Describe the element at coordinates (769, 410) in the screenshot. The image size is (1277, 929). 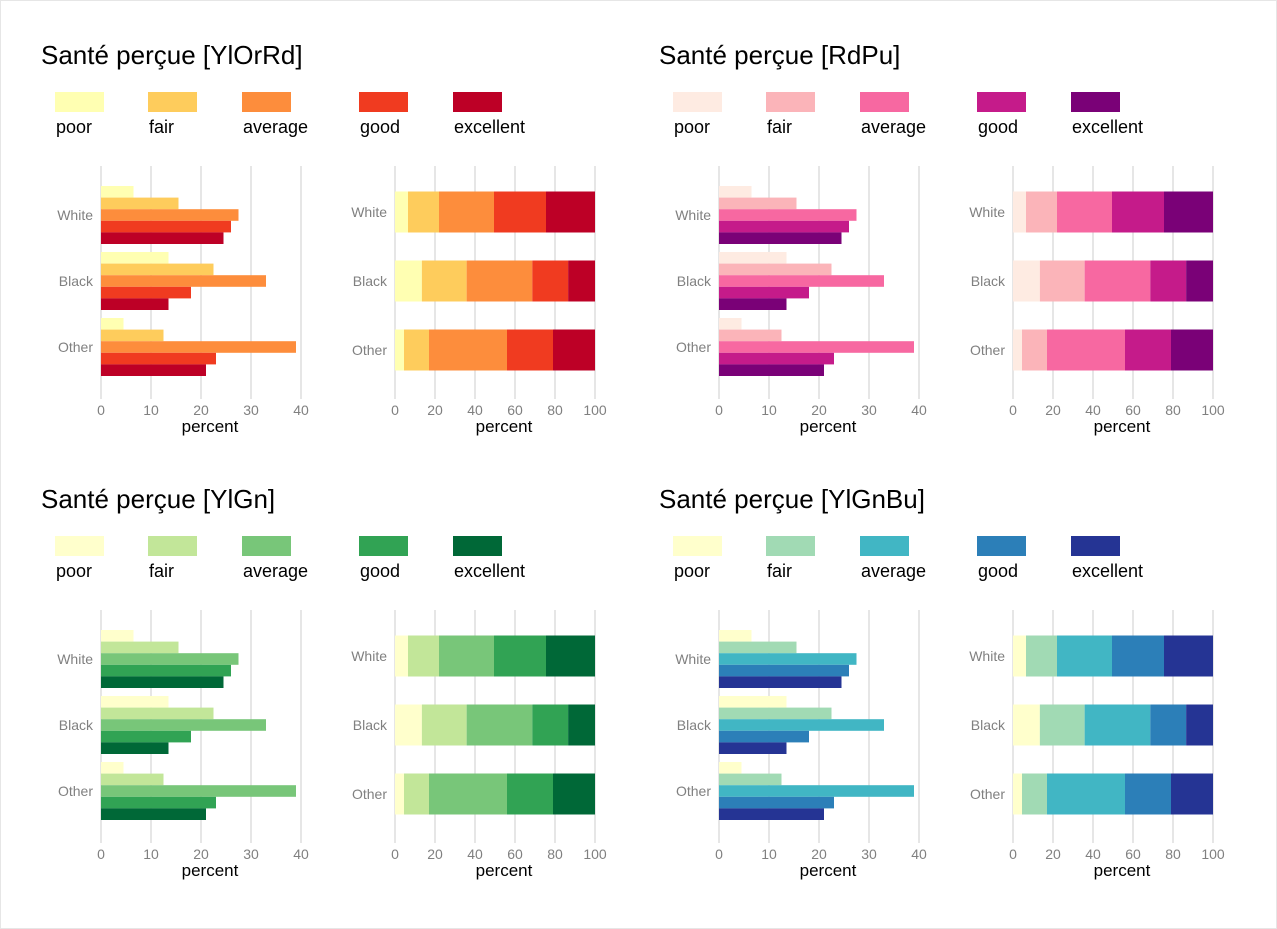
I see `x-tick-label: 10` at that location.